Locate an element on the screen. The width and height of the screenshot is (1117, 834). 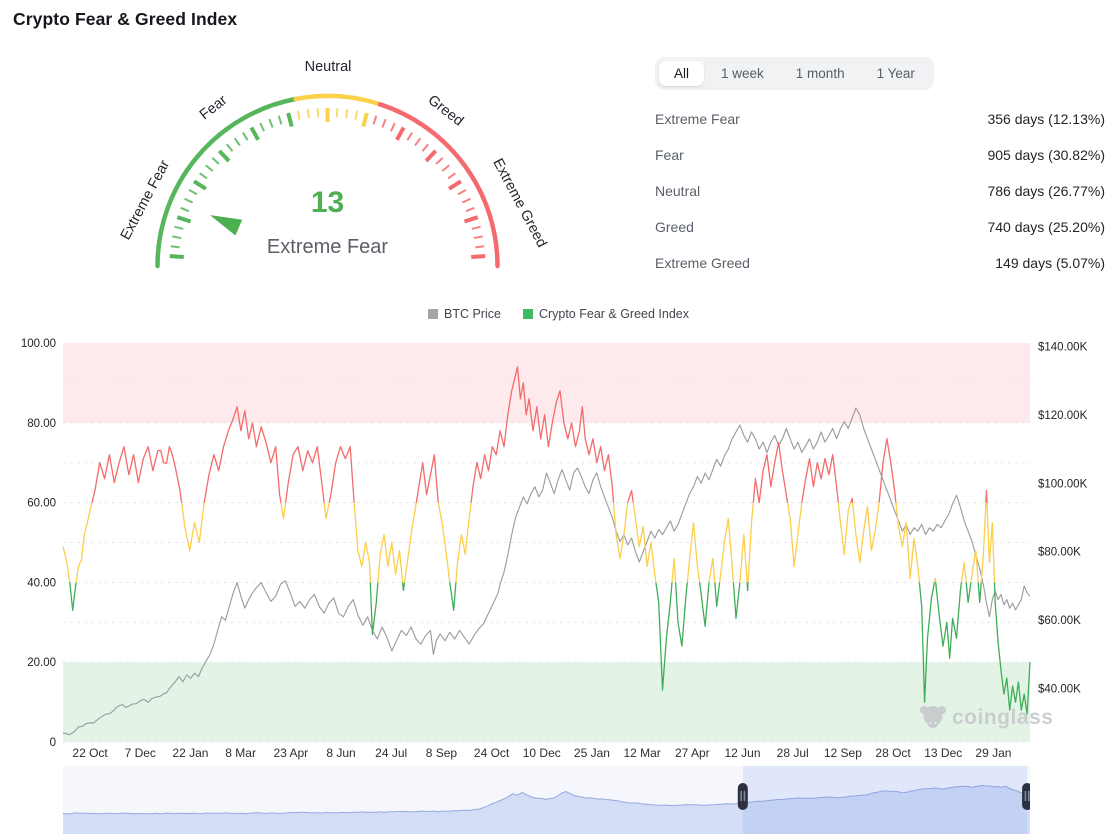
stat-value: 905 days (30.82%) is located at coordinates (1046, 155).